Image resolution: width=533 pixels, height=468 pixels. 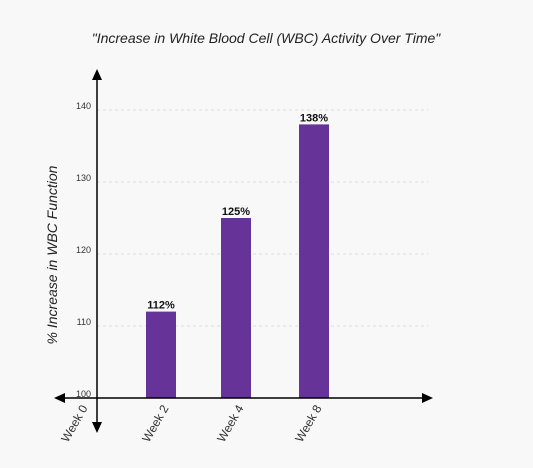 I want to click on y-tick-label: 110, so click(x=84, y=322).